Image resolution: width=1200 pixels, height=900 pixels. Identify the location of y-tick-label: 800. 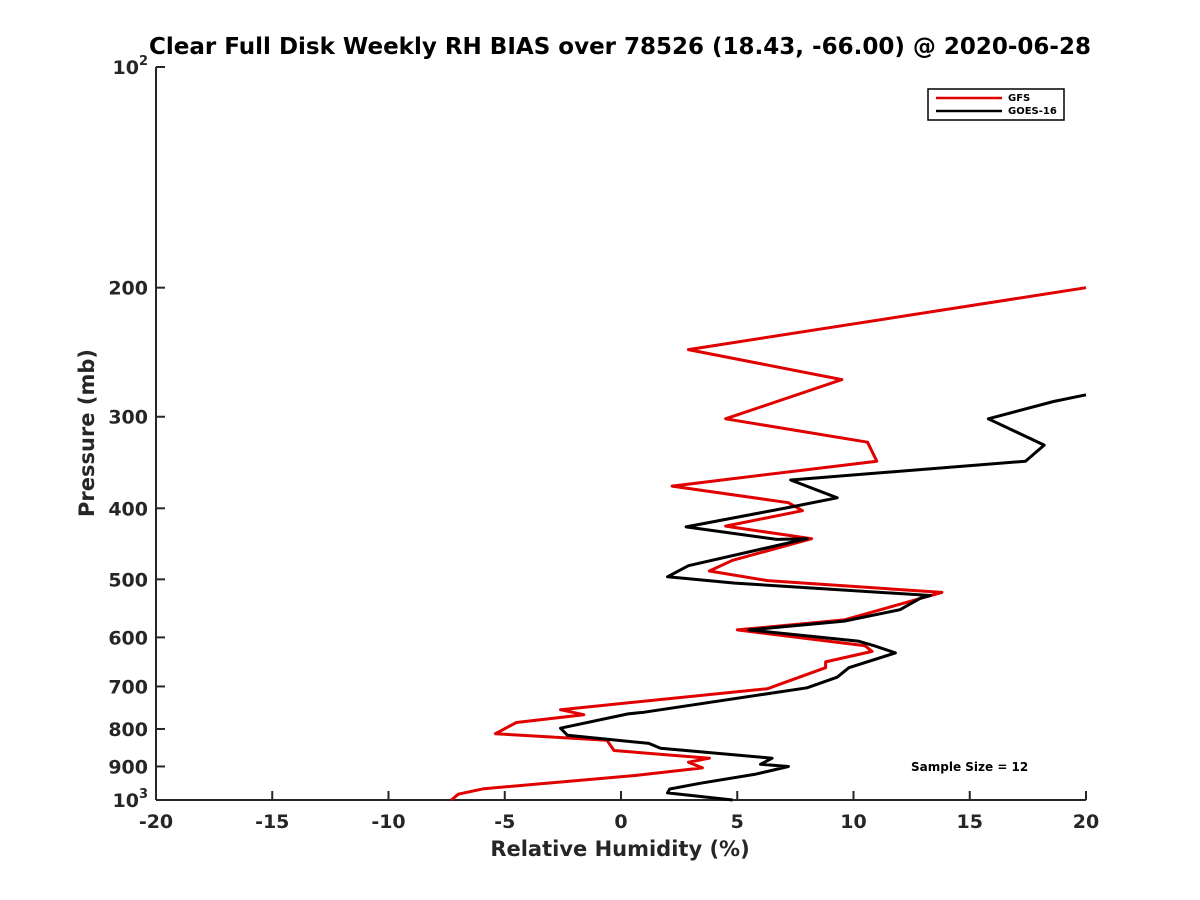
(128, 730).